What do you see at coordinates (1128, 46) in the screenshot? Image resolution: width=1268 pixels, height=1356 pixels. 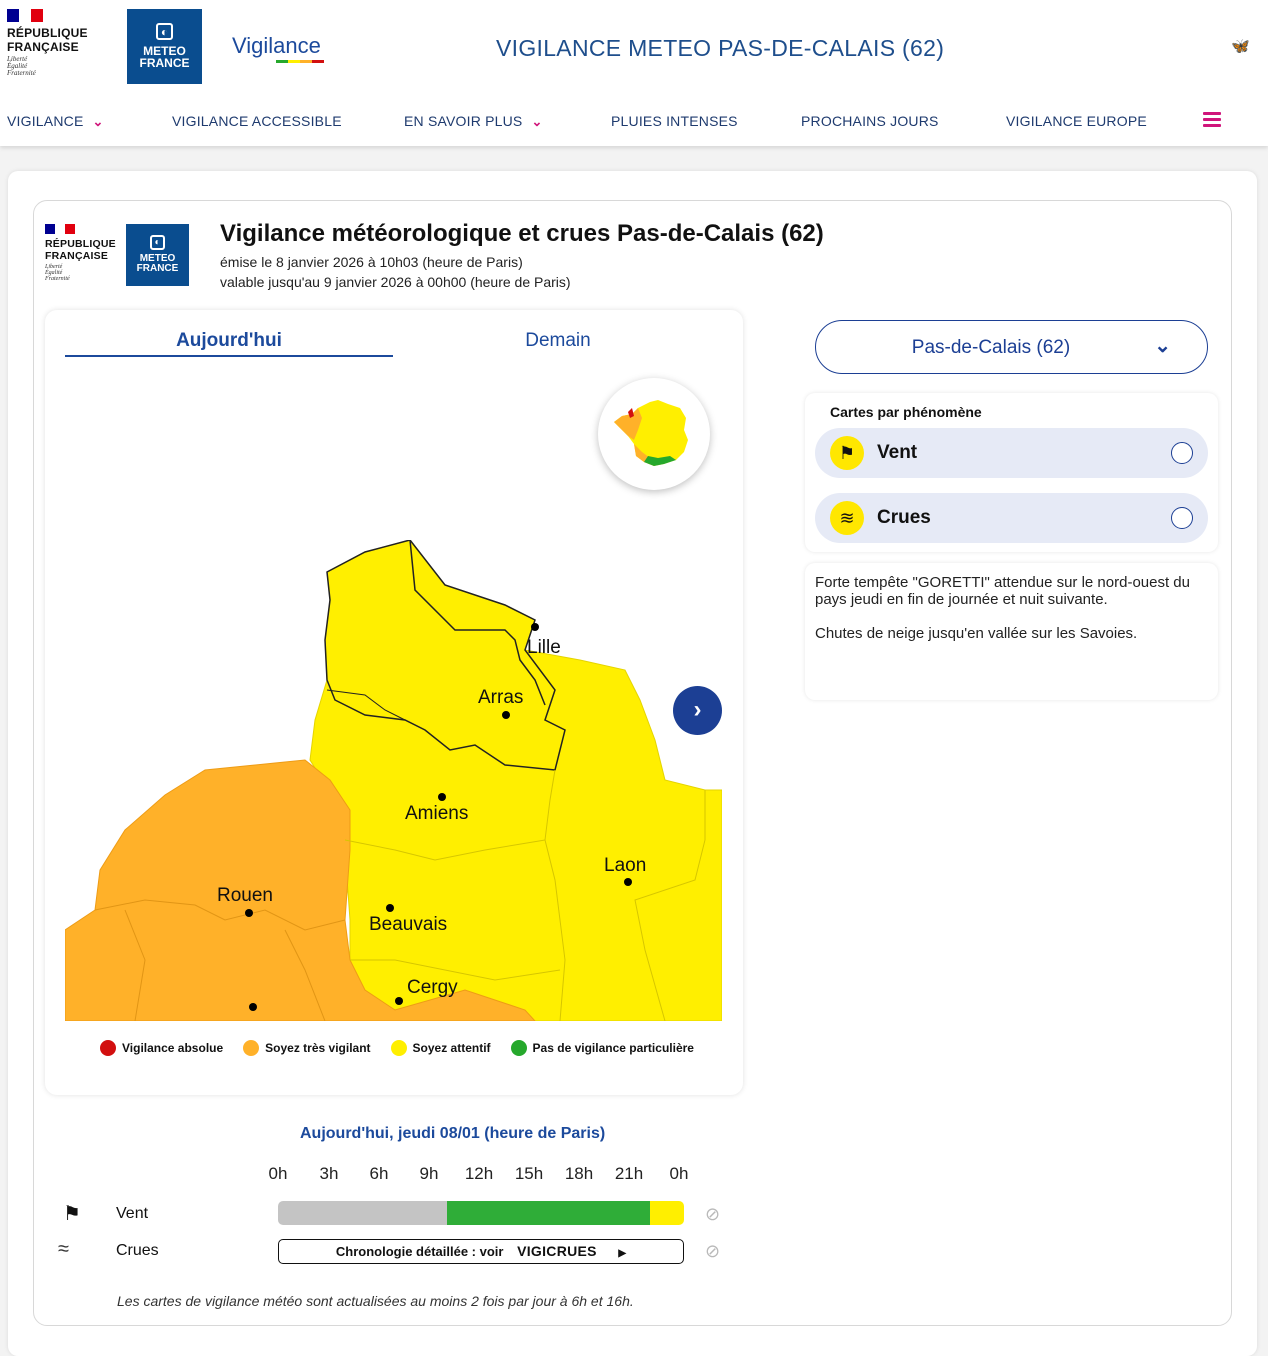 I see `facebook-icon: f` at bounding box center [1128, 46].